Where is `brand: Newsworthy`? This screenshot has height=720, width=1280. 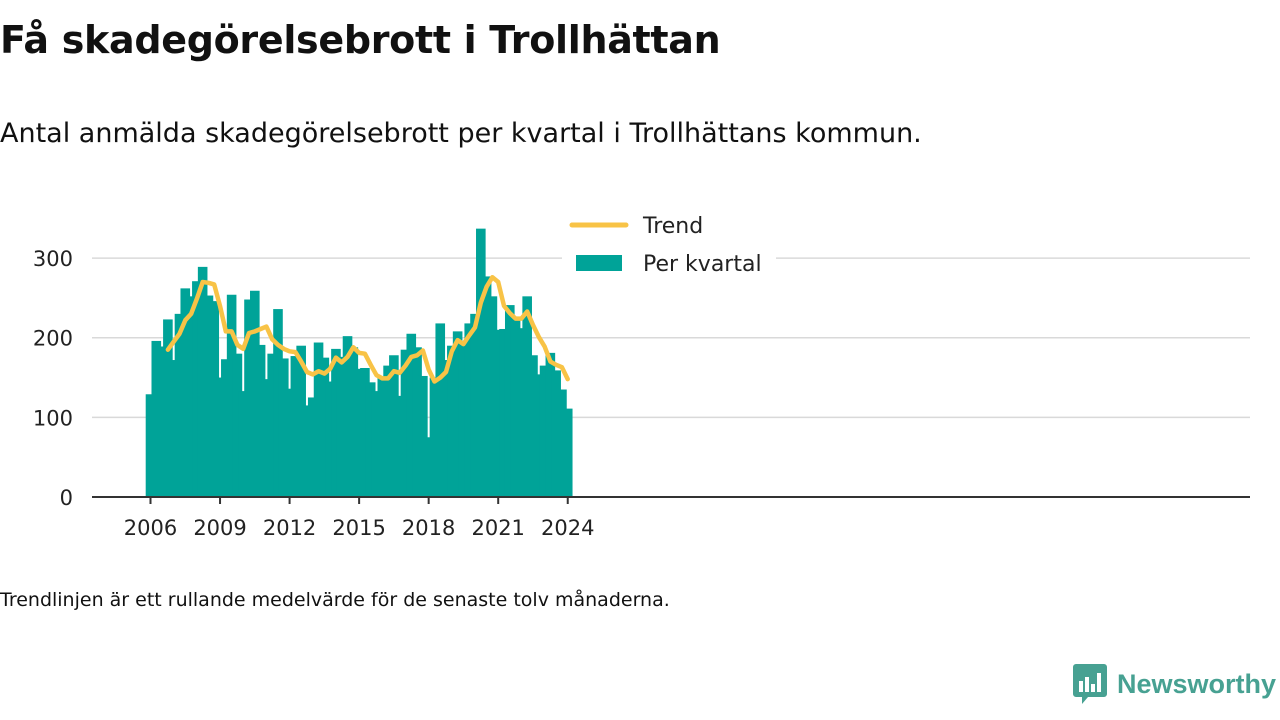
brand: Newsworthy is located at coordinates (1174, 684).